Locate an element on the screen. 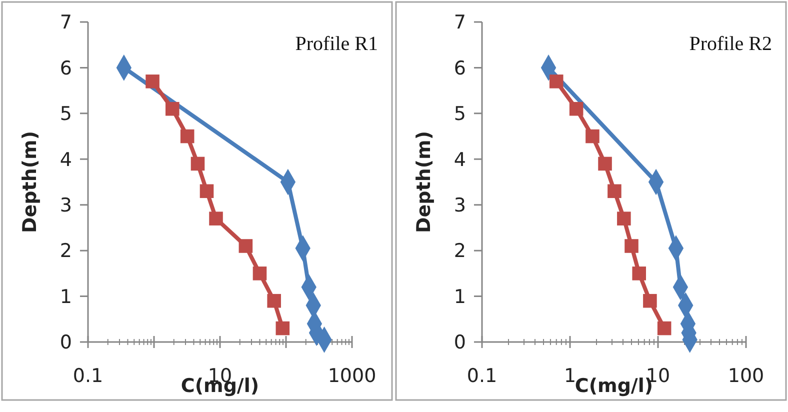 The image size is (788, 412). x-tick-label: 1 is located at coordinates (570, 376).